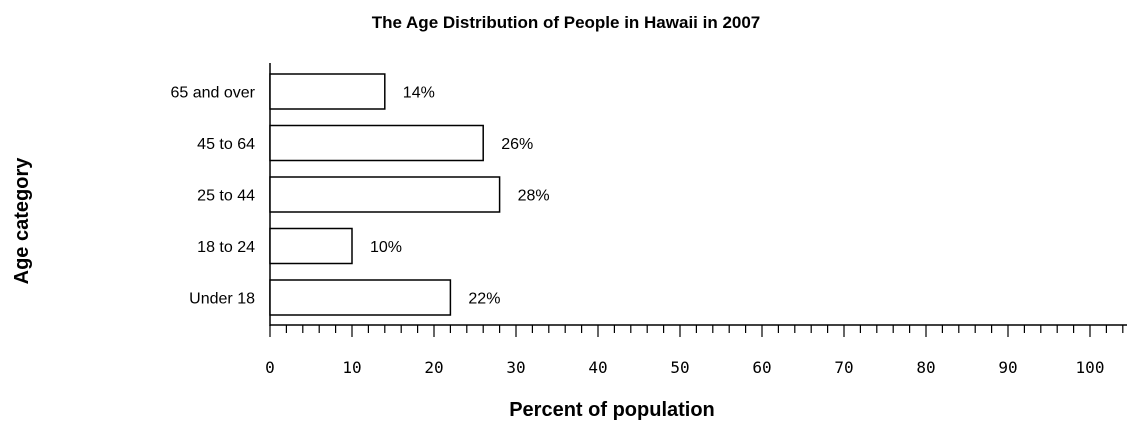 The height and width of the screenshot is (429, 1129). I want to click on data-label: 28%, so click(534, 196).